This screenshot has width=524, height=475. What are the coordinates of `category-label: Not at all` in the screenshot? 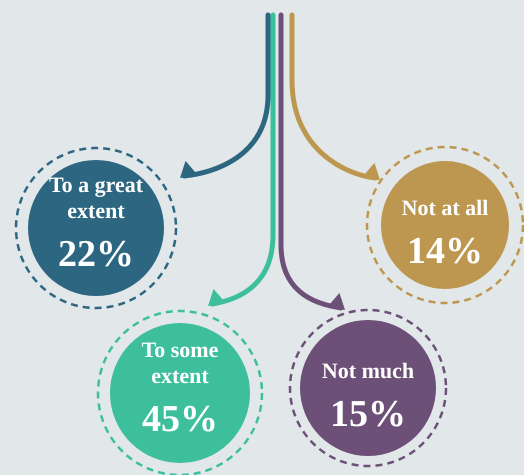 It's located at (445, 207).